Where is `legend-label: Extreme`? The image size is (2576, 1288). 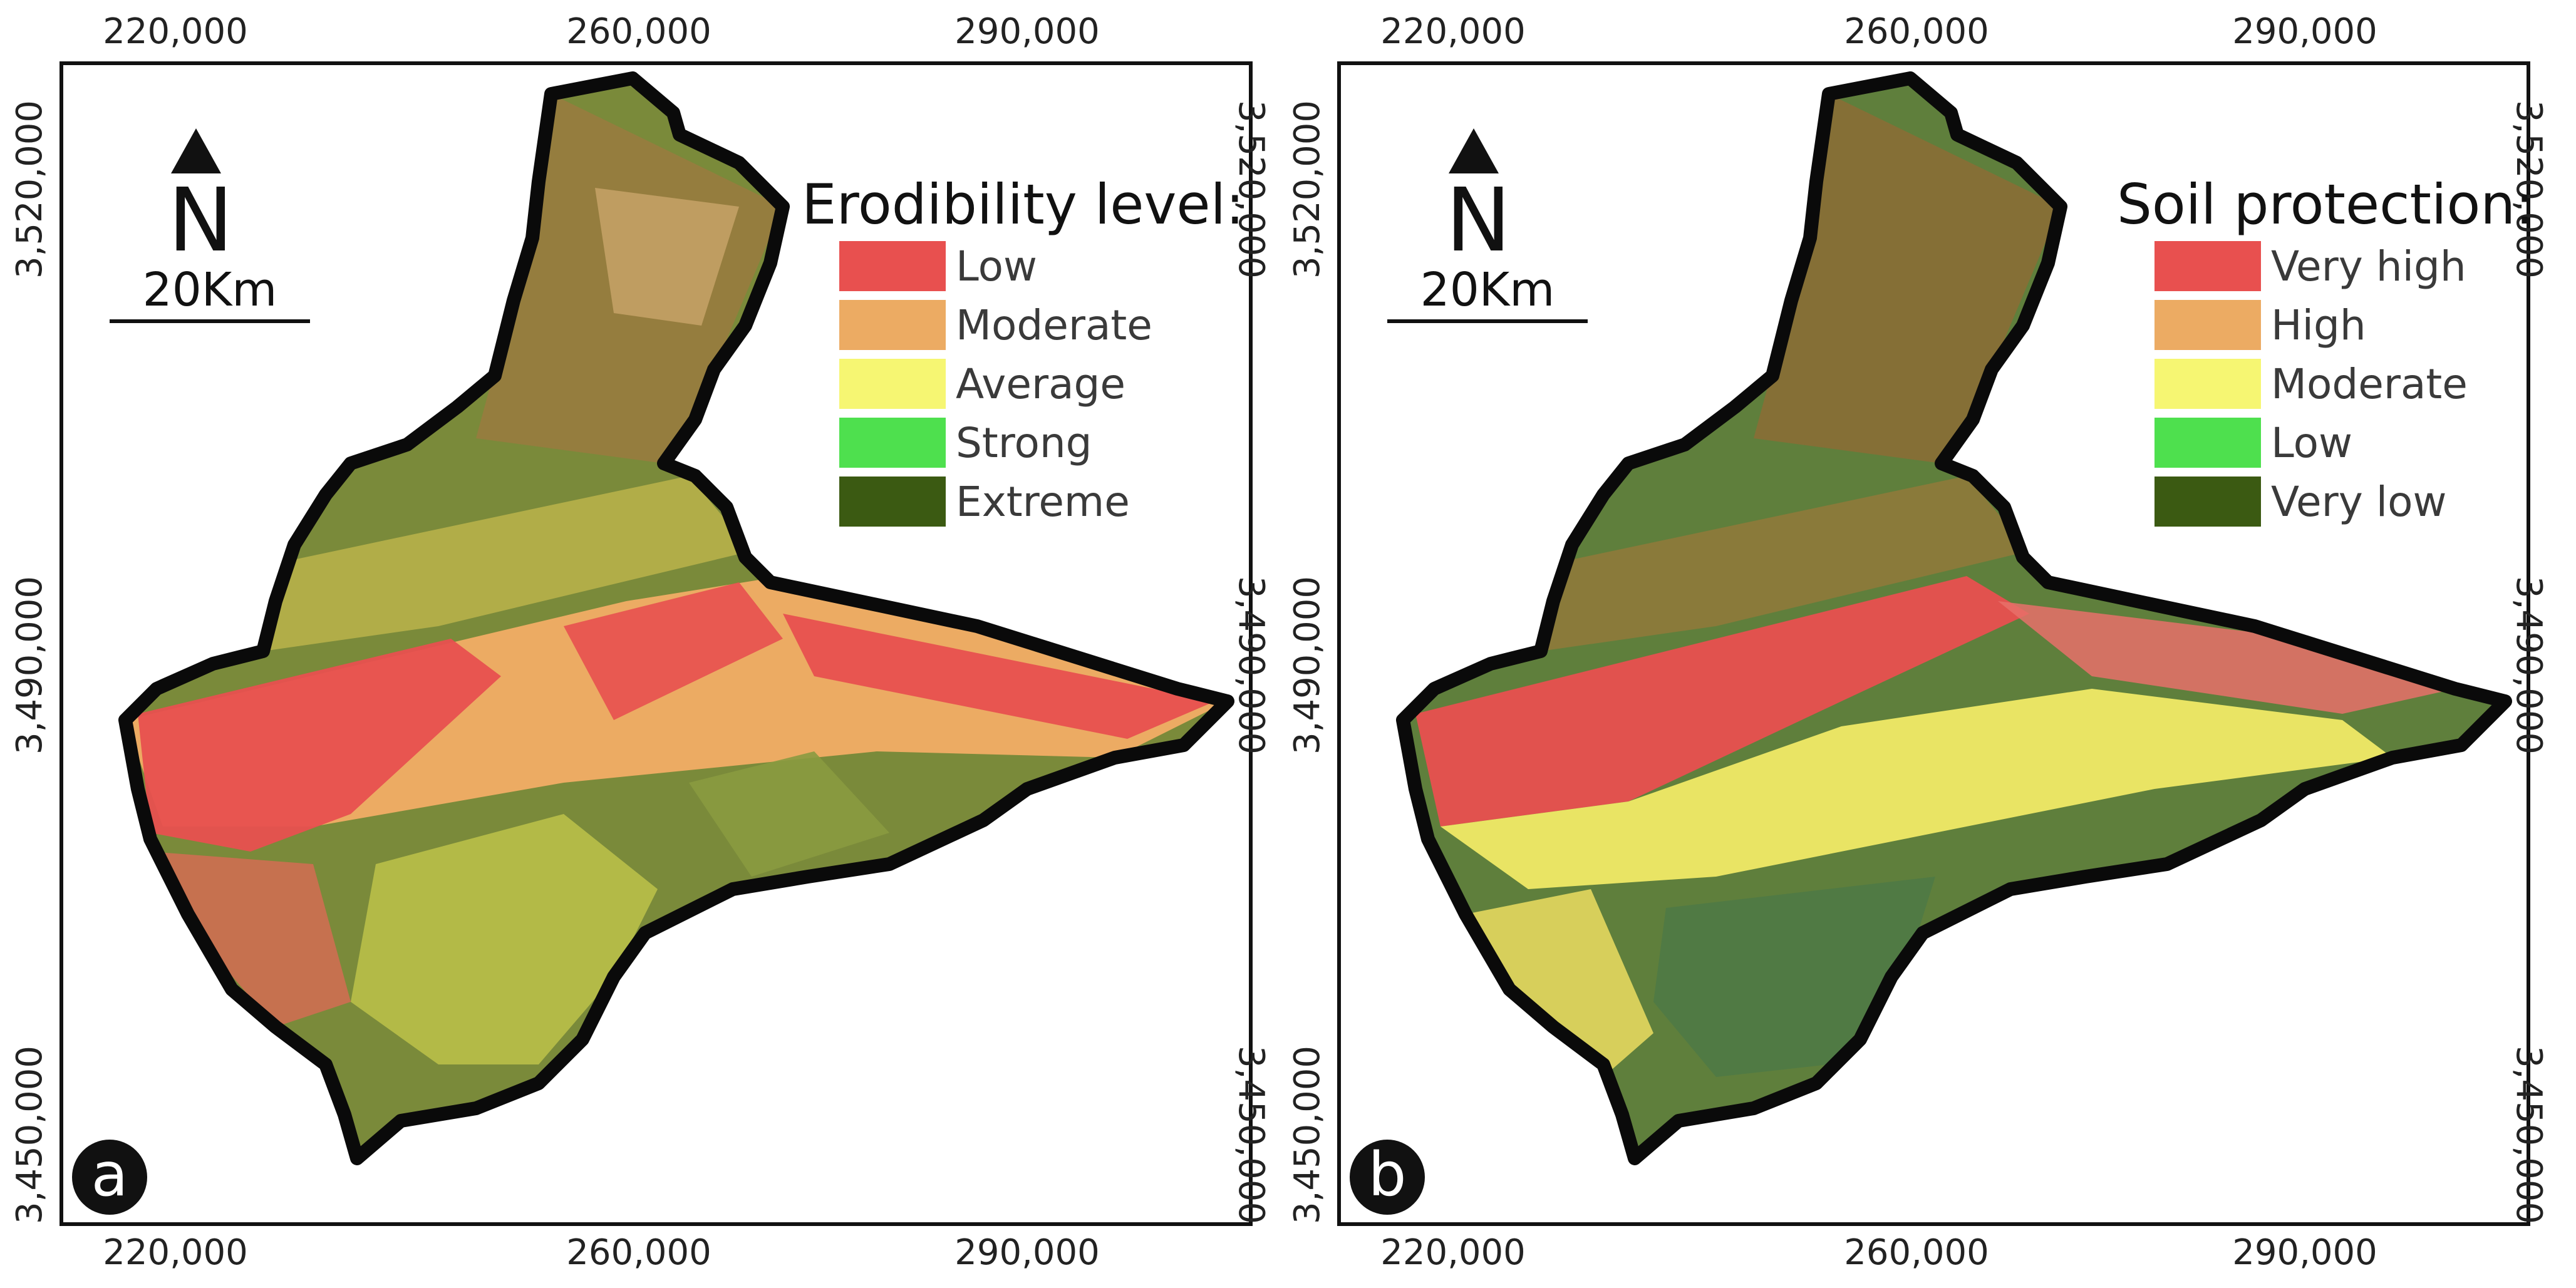 legend-label: Extreme is located at coordinates (1043, 502).